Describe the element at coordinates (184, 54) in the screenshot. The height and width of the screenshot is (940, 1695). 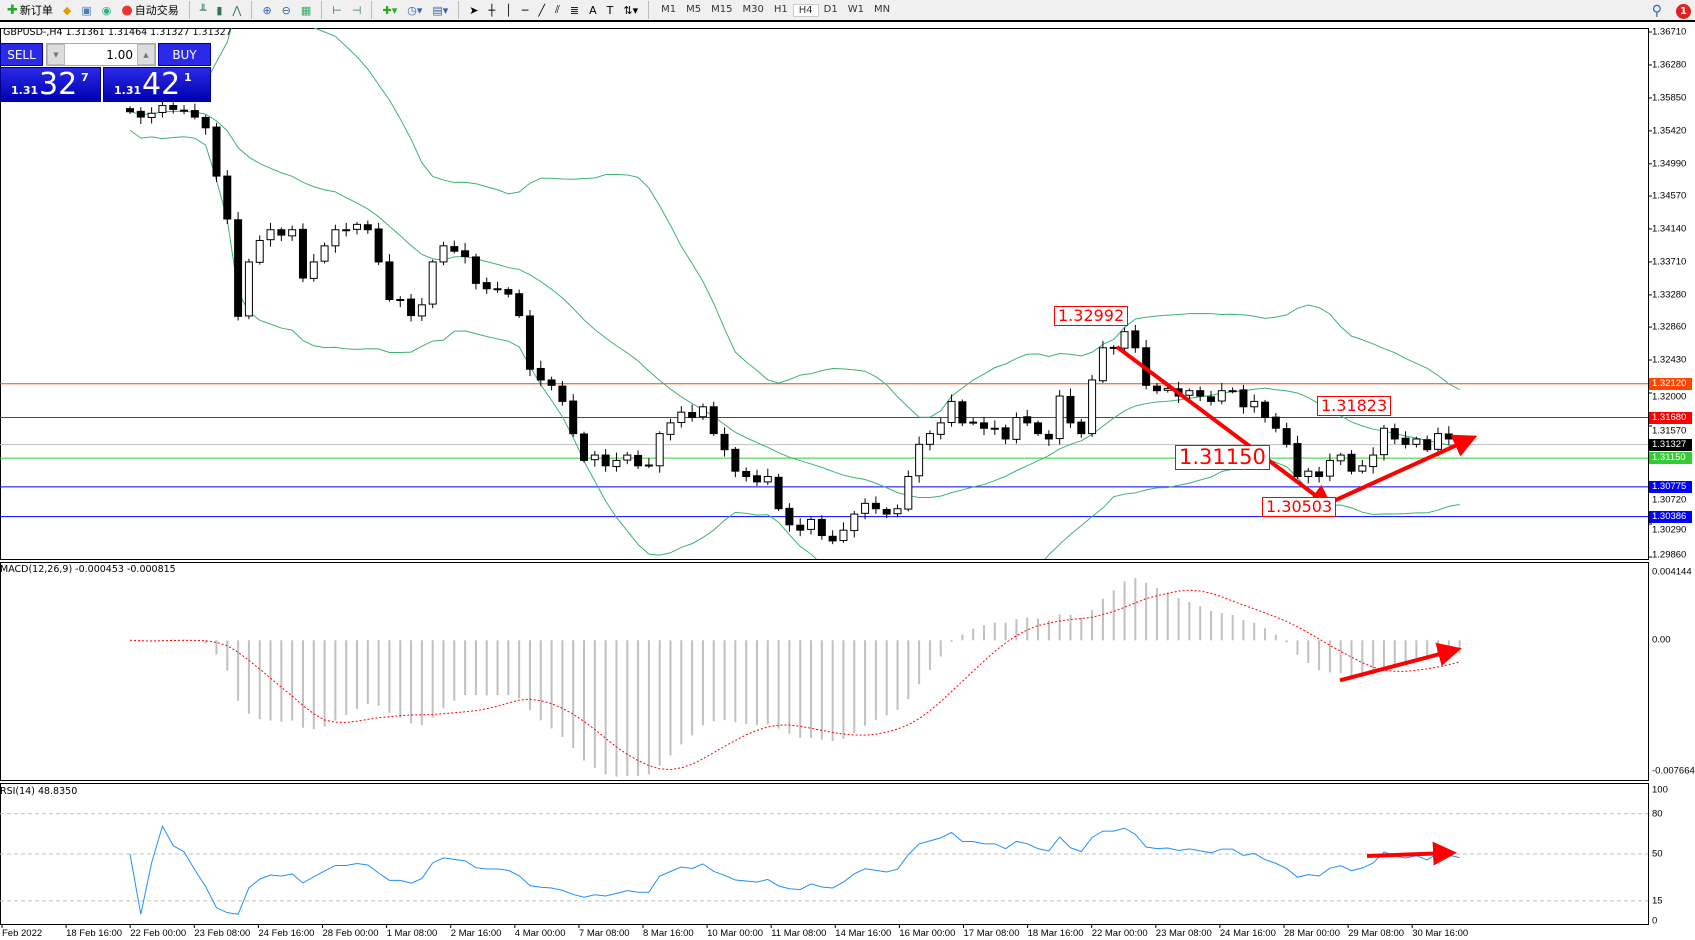
I see `buy-button: BUY` at that location.